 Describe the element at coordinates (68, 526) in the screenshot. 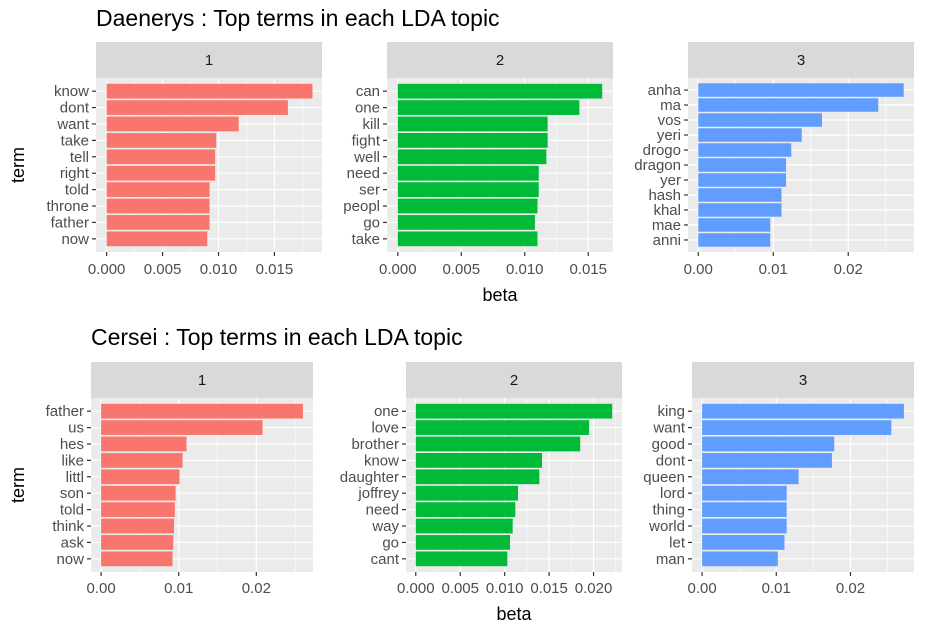

I see `y-tick-label: think` at that location.